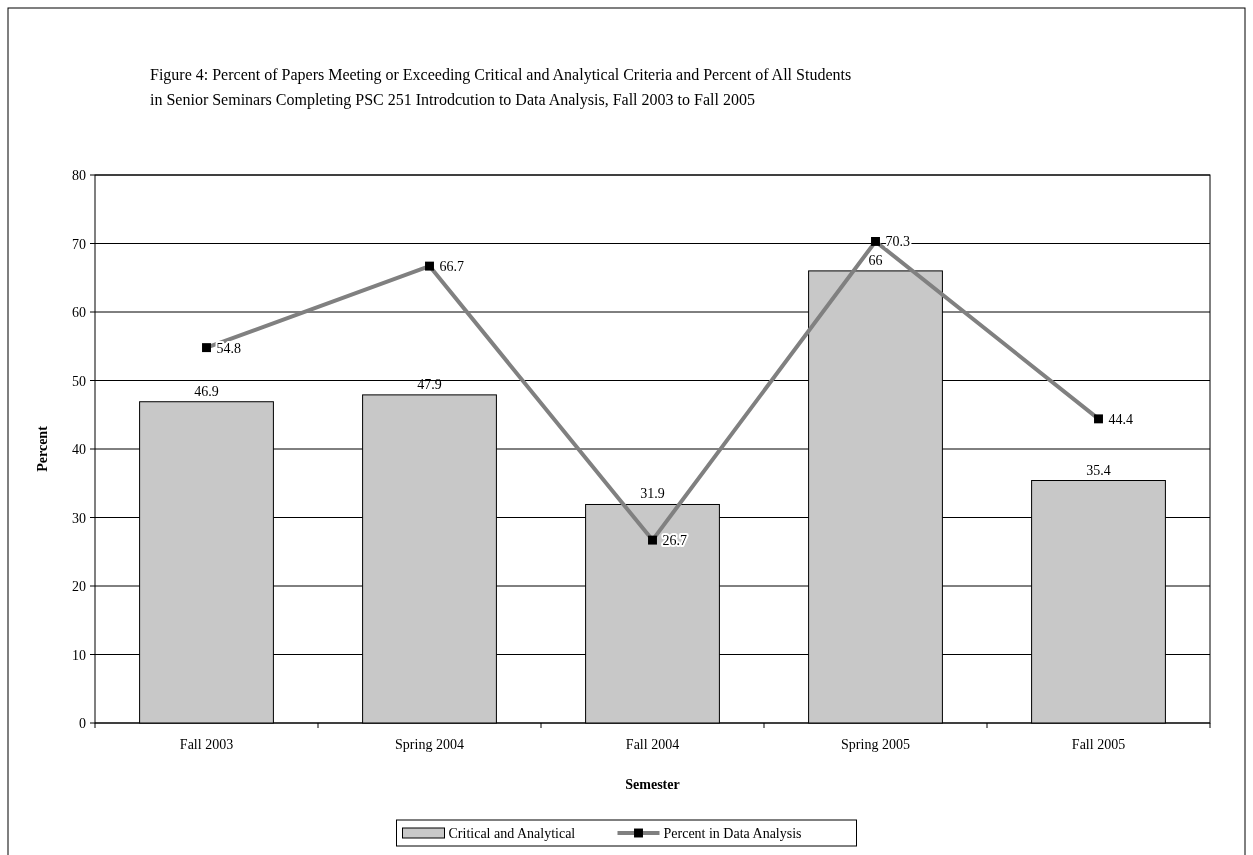 The image size is (1253, 855). What do you see at coordinates (1098, 470) in the screenshot?
I see `data-label: 35.4` at bounding box center [1098, 470].